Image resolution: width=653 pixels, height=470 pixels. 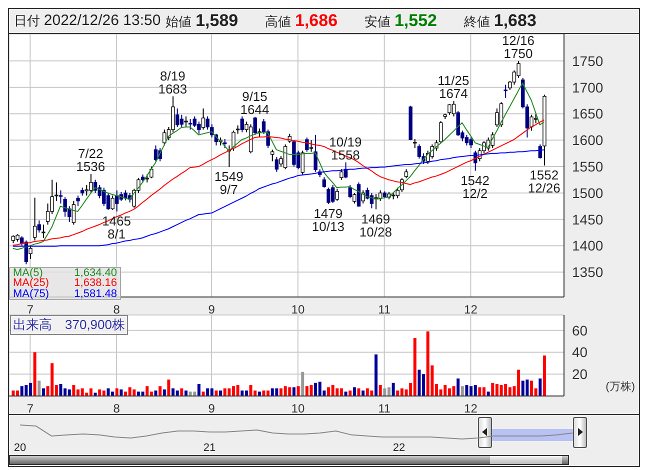 I want to click on annotation: 1479 10/13, so click(x=328, y=220).